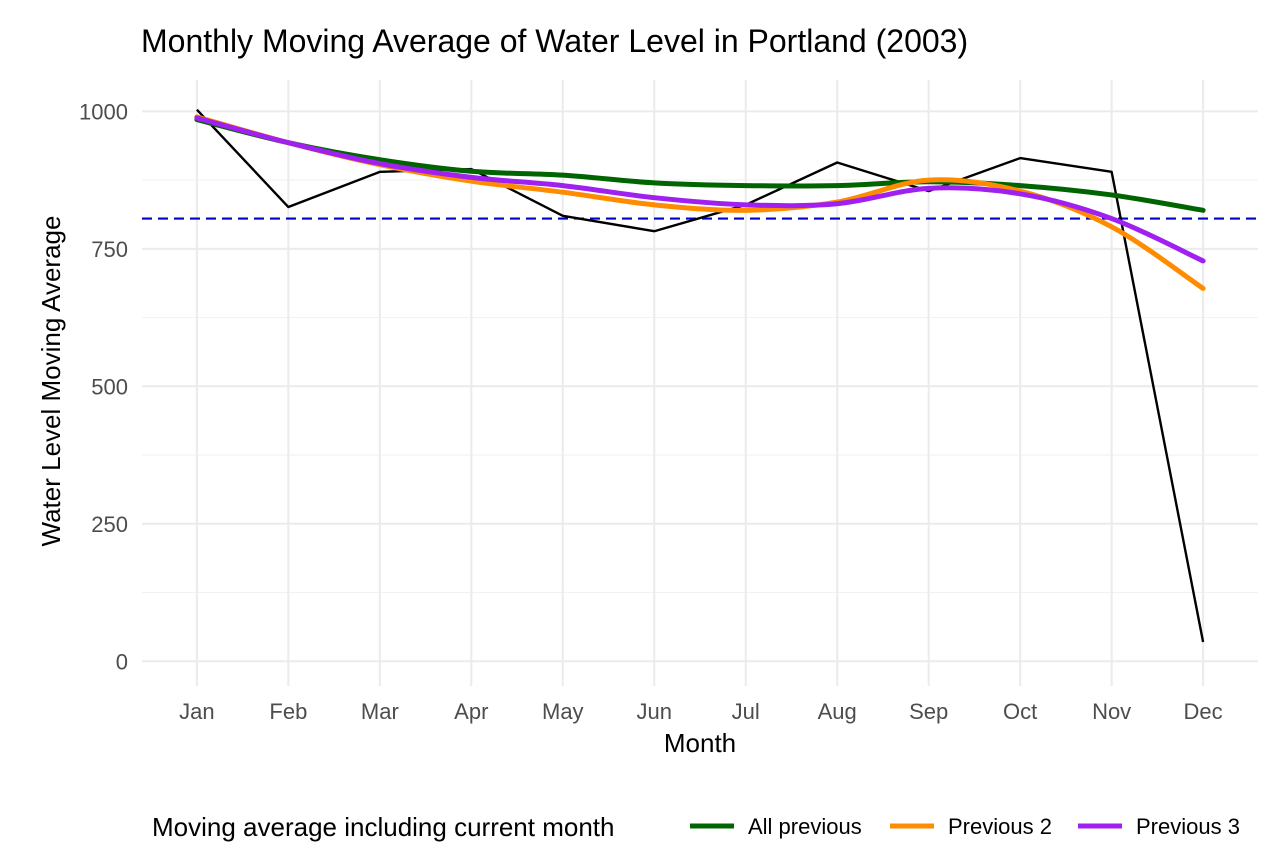 This screenshot has height=854, width=1280. Describe the element at coordinates (563, 711) in the screenshot. I see `x-tick-label: May` at that location.